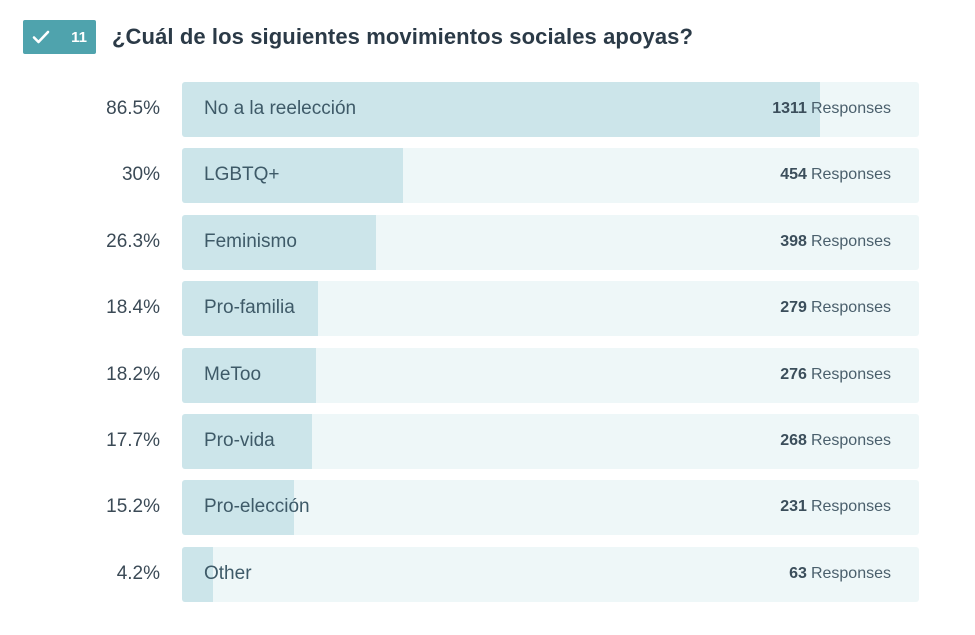 Image resolution: width=975 pixels, height=635 pixels. I want to click on bar-label: MeToo, so click(233, 374).